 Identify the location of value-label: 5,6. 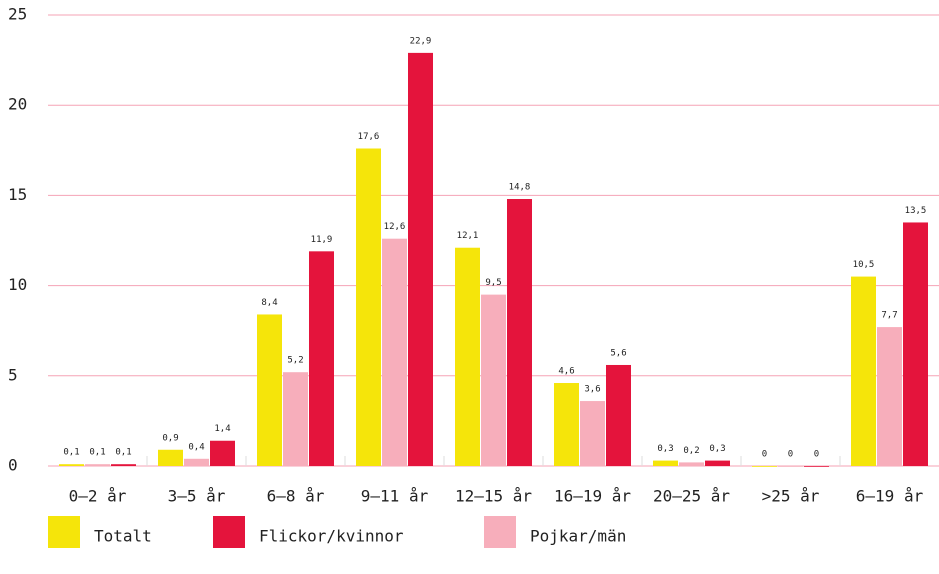
(618, 353).